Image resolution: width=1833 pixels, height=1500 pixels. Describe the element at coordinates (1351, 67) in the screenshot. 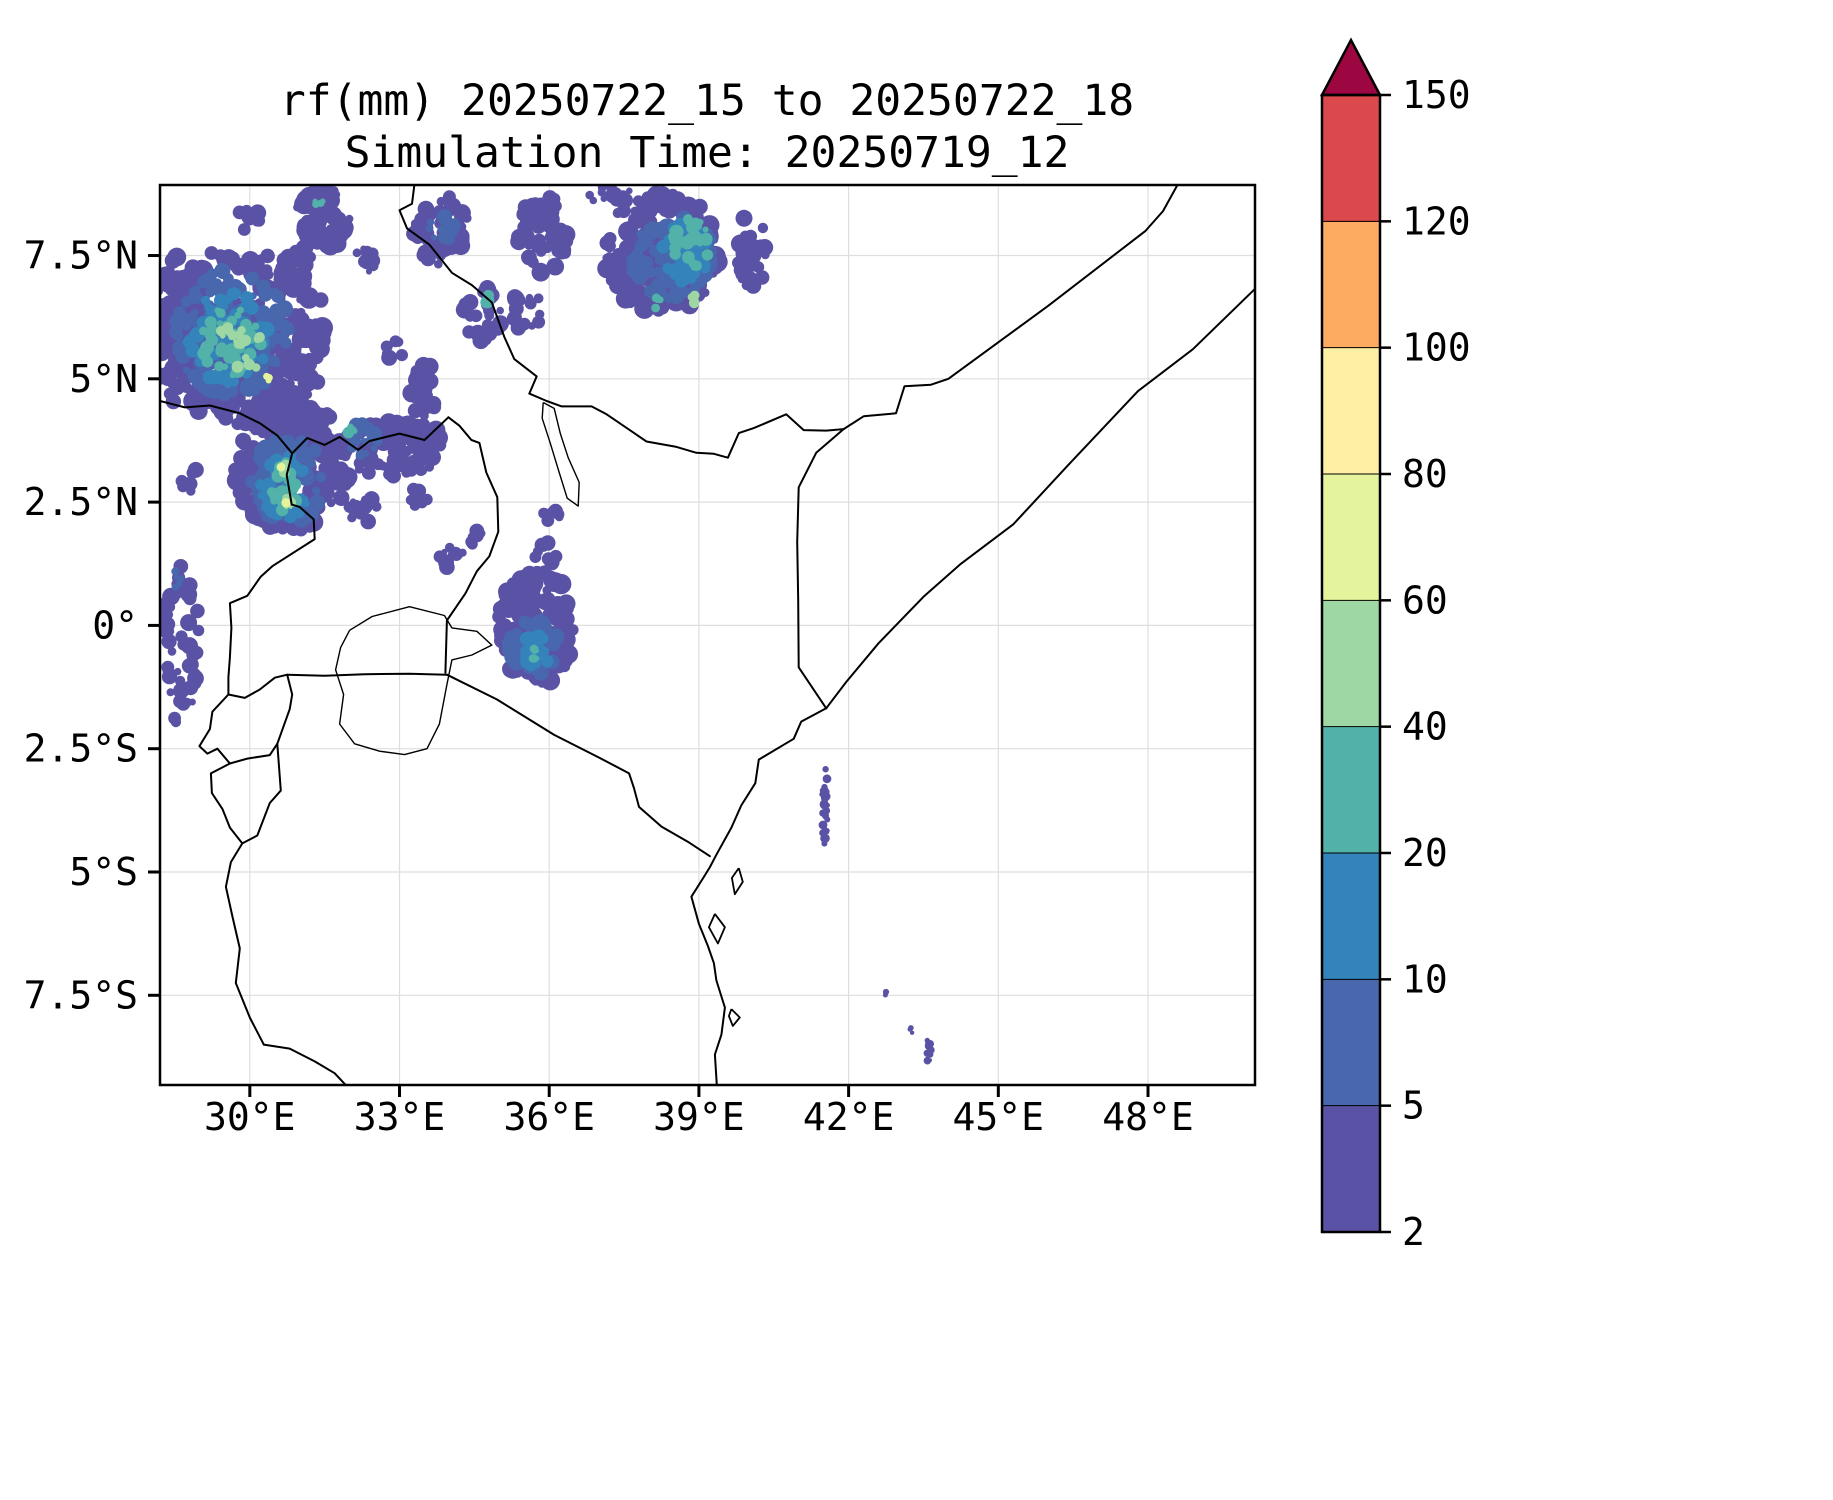

I see `colorbar-extend-triangle` at that location.